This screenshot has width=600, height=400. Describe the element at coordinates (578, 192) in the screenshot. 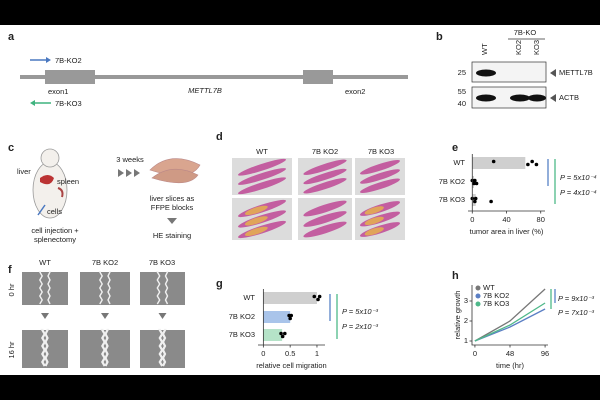

I see `p-value: P = 4x10⁻⁴` at that location.